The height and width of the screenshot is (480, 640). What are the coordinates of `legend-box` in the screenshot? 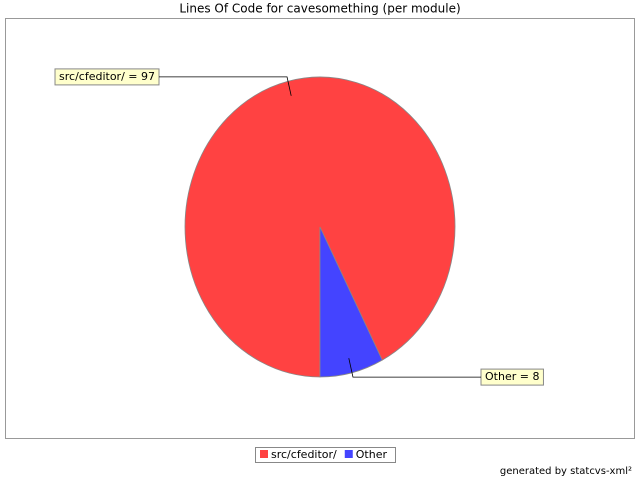 It's located at (325, 455).